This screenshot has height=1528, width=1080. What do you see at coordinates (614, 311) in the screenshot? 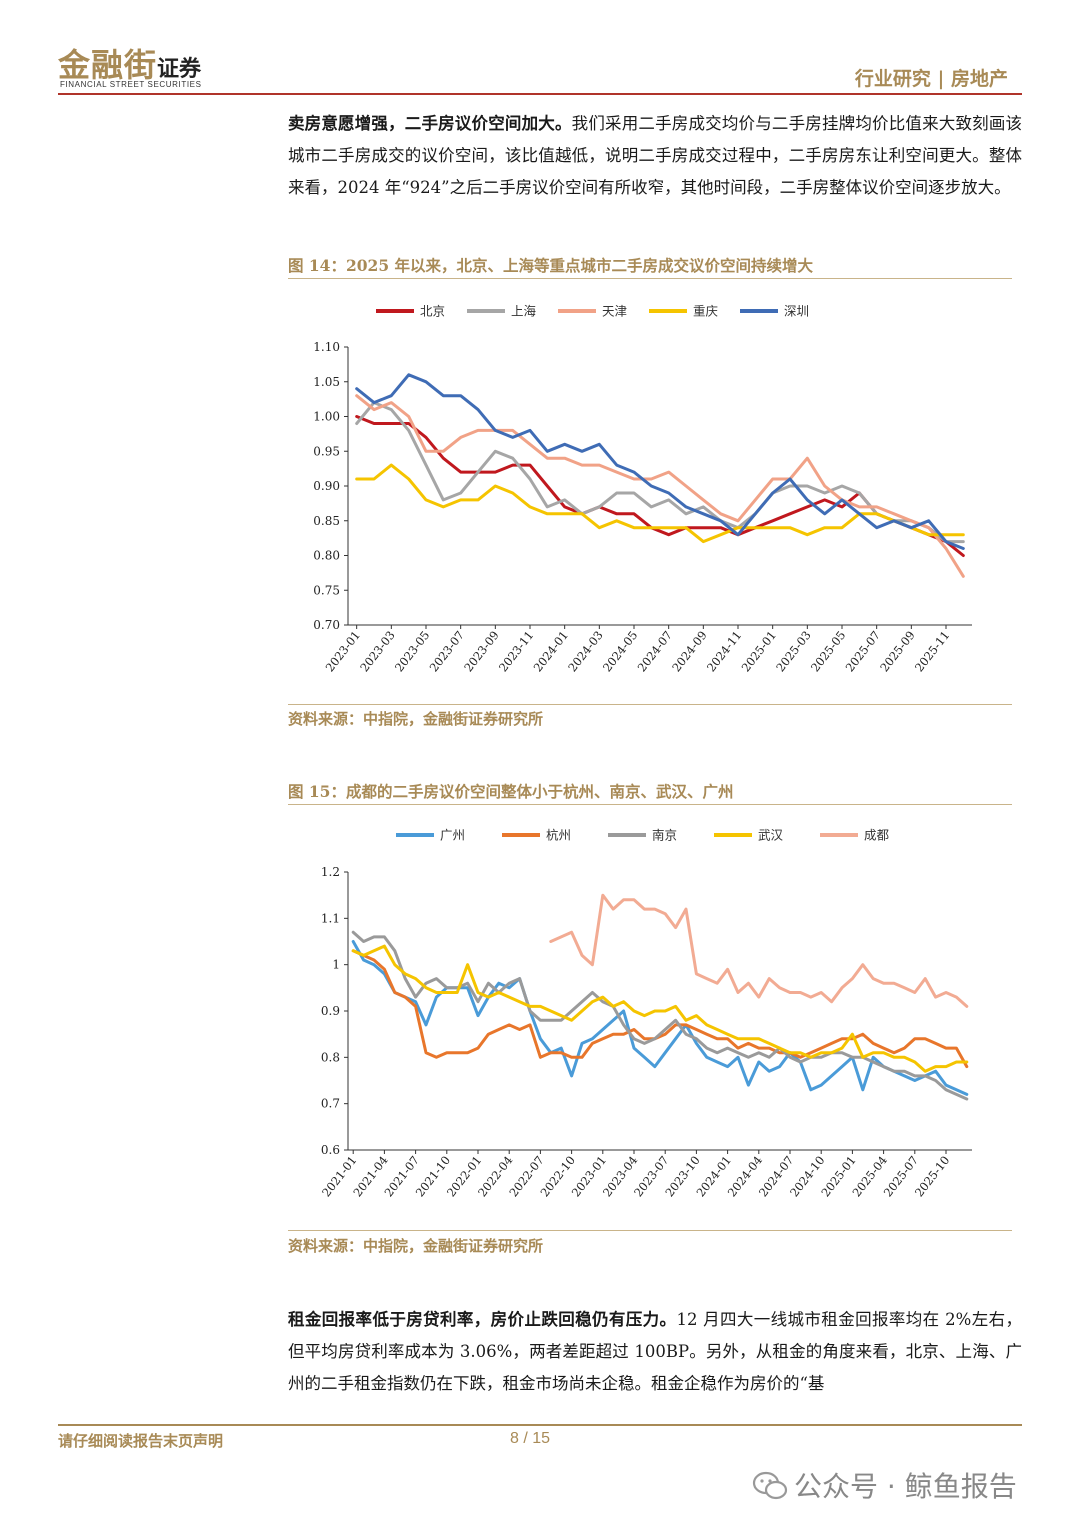
I see `legend-label: 天津` at bounding box center [614, 311].